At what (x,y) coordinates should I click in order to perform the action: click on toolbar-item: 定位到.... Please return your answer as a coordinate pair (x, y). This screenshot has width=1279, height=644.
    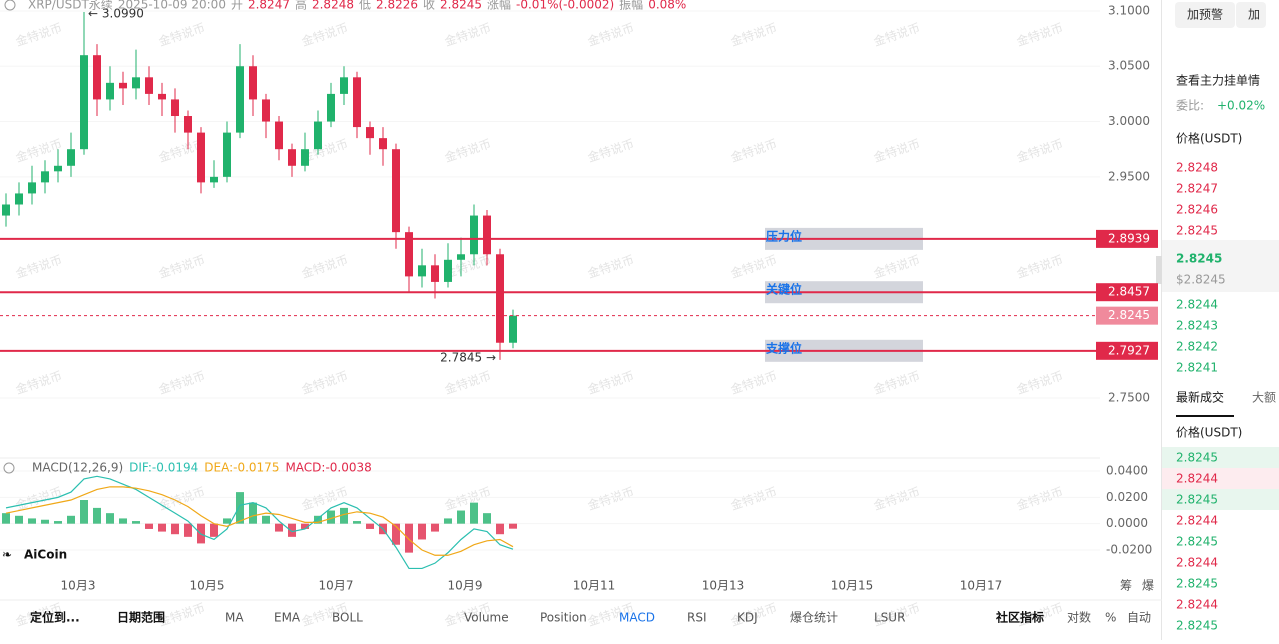
    Looking at the image, I should click on (55, 617).